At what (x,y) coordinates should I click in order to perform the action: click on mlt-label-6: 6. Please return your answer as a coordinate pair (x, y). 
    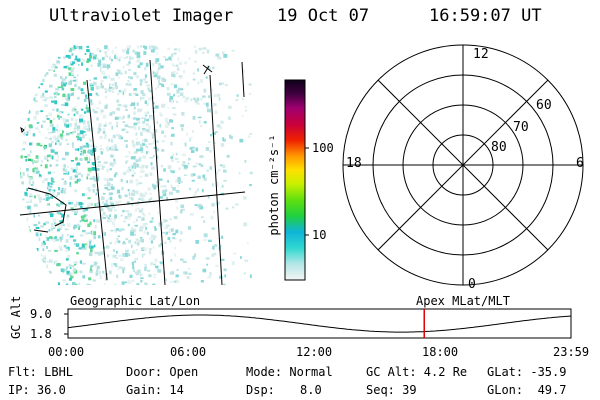
    Looking at the image, I should click on (580, 163).